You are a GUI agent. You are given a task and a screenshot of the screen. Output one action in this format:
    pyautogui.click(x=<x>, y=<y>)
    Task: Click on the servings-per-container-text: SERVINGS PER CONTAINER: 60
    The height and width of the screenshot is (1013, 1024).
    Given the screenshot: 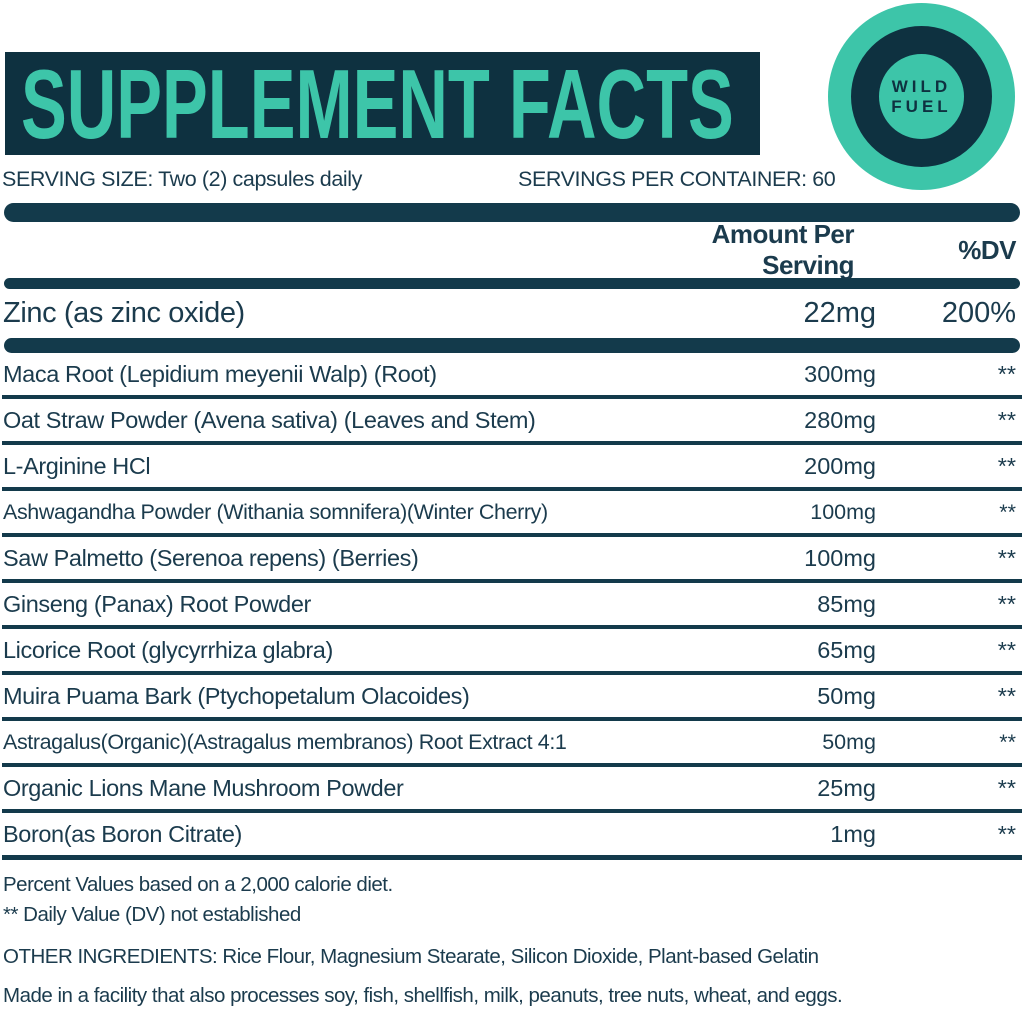 What is the action you would take?
    pyautogui.click(x=677, y=179)
    